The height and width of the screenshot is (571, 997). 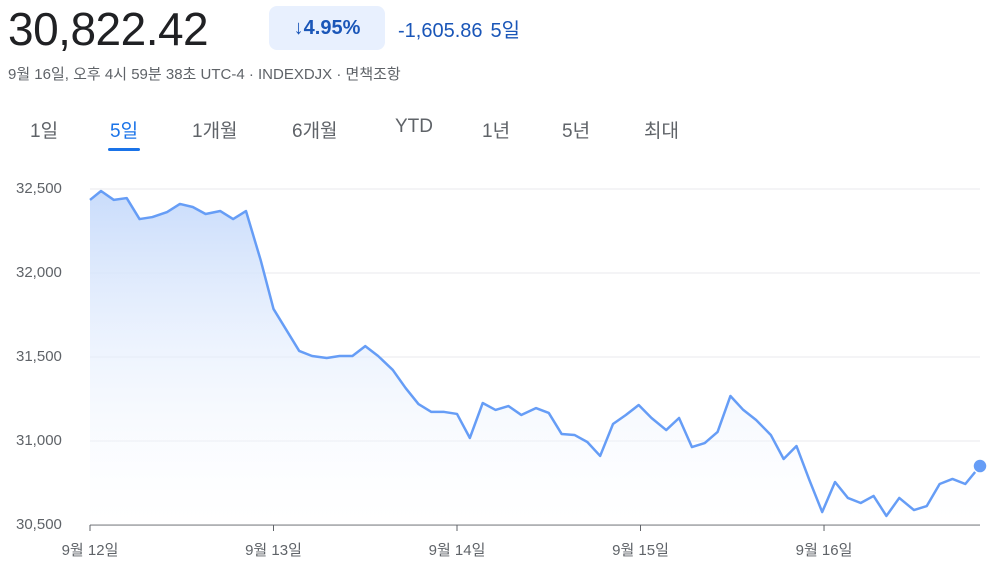 I want to click on last-point, so click(x=980, y=466).